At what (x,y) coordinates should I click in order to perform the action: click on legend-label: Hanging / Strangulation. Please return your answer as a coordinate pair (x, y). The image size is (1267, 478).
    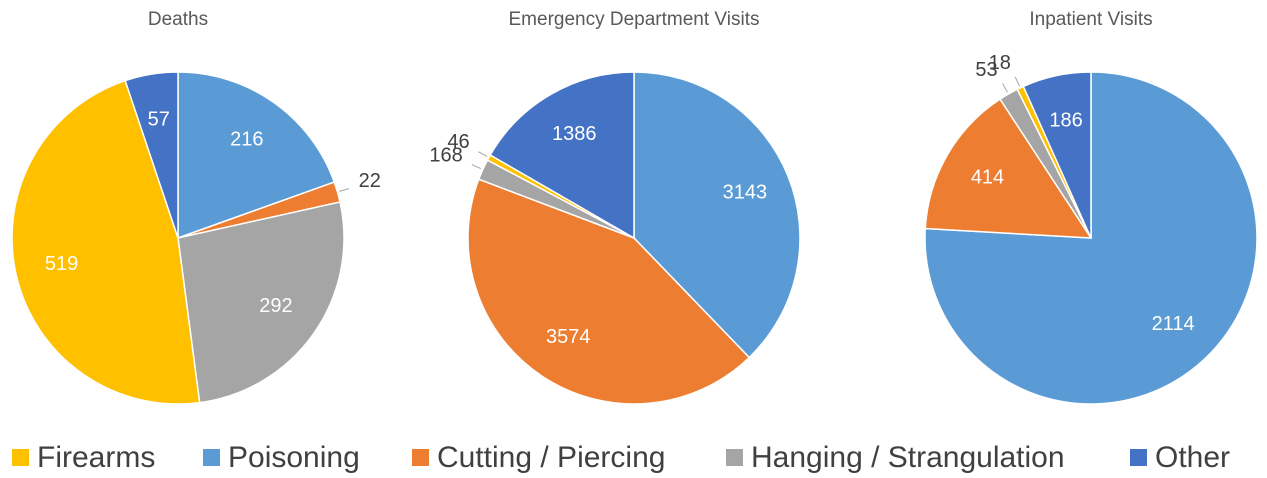
    Looking at the image, I should click on (908, 457).